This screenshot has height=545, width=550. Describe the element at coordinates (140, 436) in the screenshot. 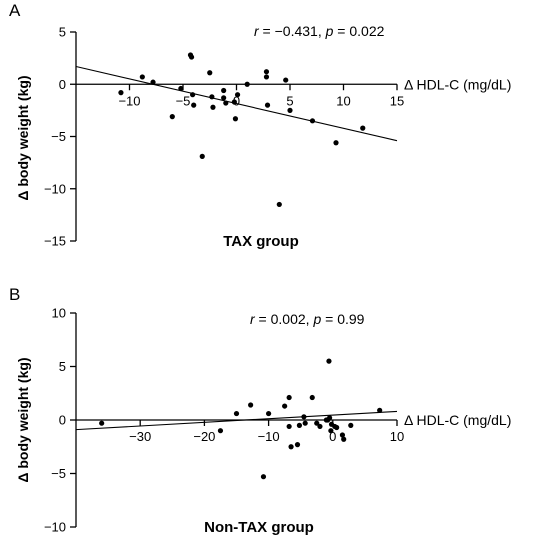

I see `x-tick-label: −30` at that location.